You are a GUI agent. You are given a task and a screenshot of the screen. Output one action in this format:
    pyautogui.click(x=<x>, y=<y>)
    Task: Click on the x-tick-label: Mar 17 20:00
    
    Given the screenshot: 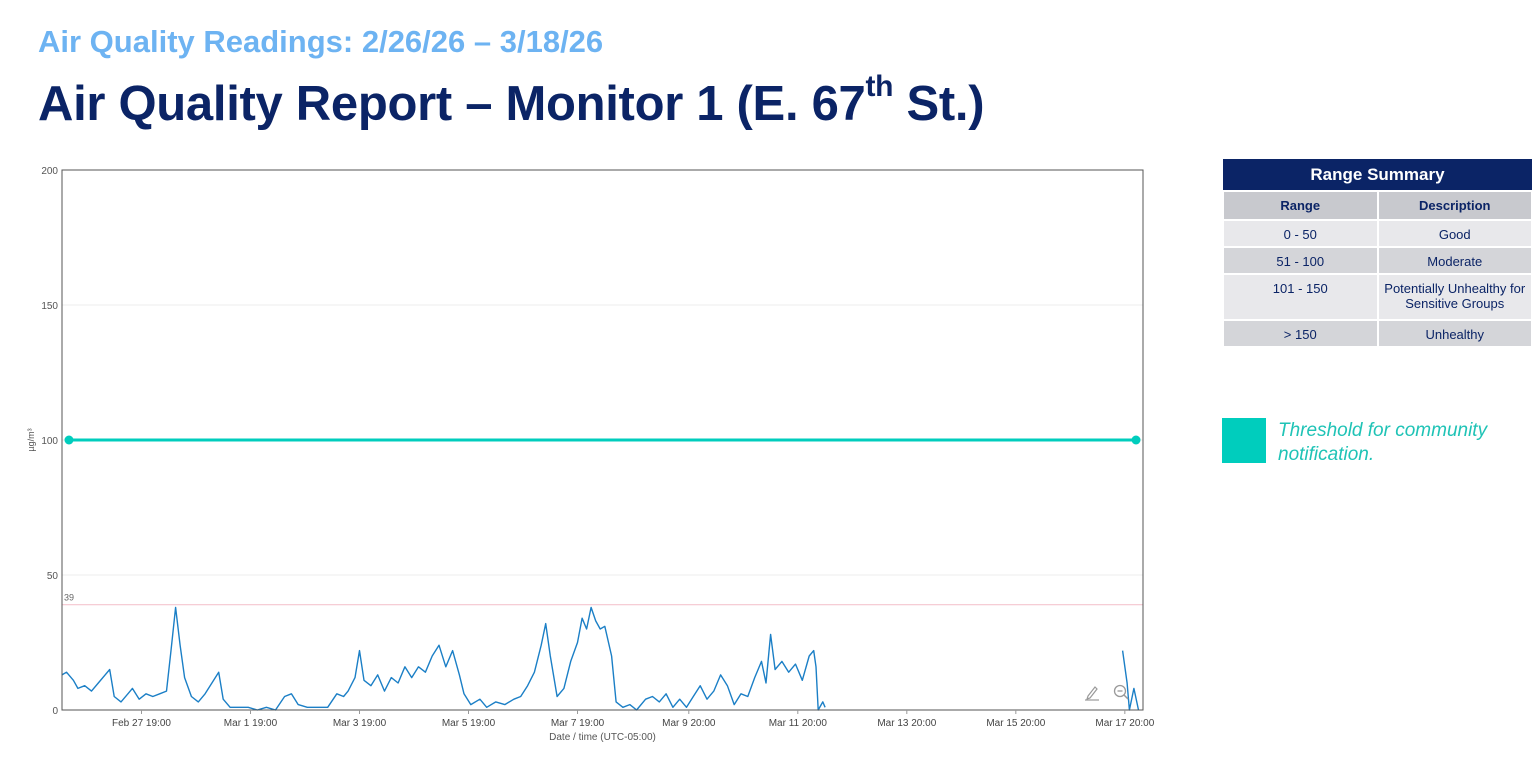 What is the action you would take?
    pyautogui.click(x=1124, y=723)
    